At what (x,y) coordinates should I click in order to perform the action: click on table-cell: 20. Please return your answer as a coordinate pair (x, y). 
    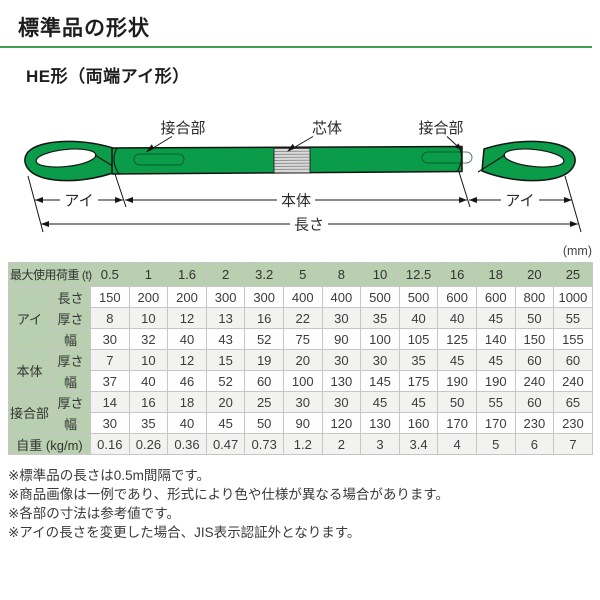
    Looking at the image, I should click on (302, 360).